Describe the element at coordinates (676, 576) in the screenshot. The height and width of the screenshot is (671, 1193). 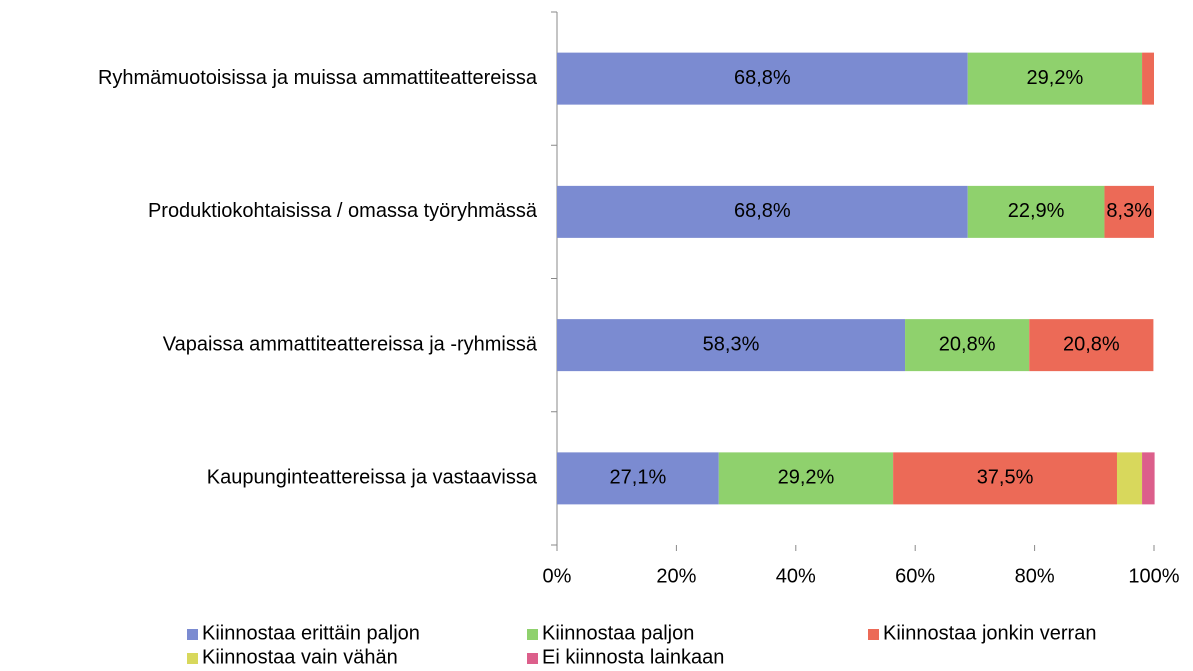
I see `x-tick-label: 20%` at that location.